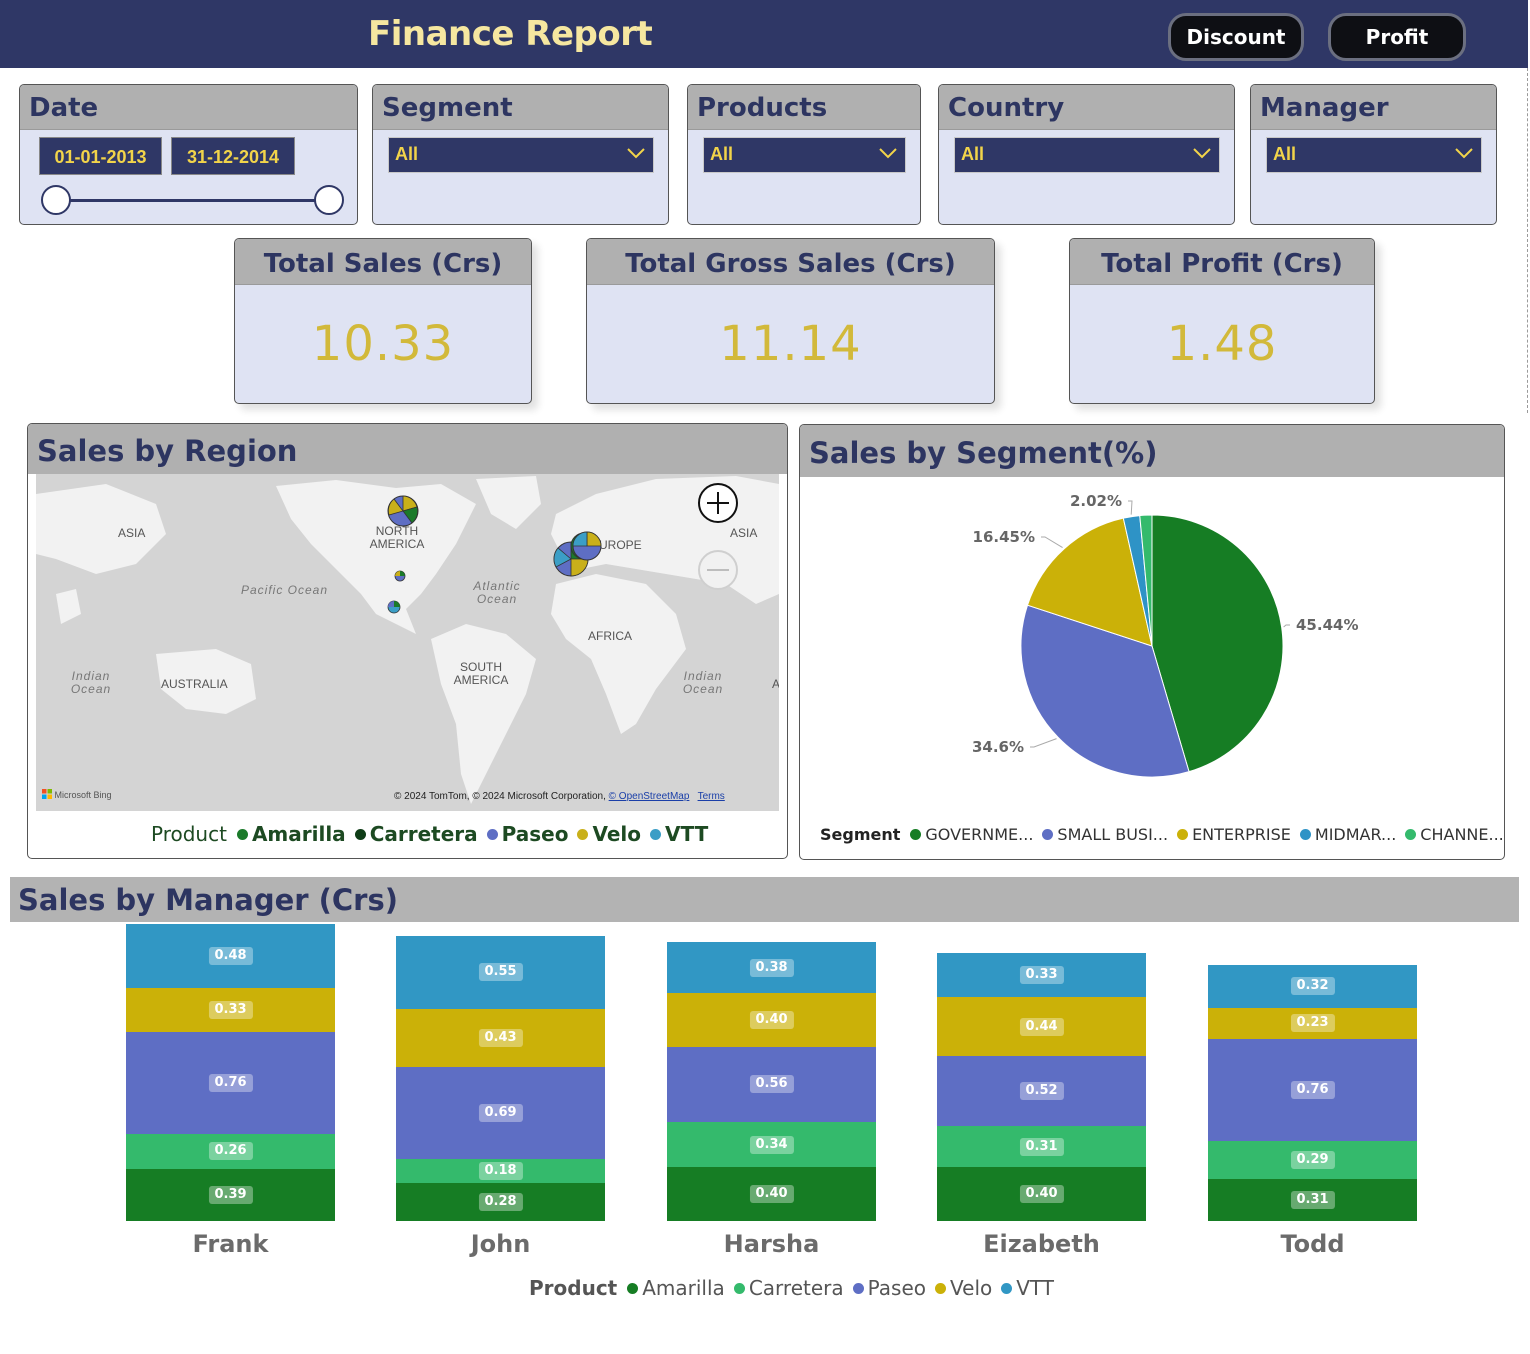  What do you see at coordinates (500, 1038) in the screenshot?
I see `bar-segment: 0.43` at bounding box center [500, 1038].